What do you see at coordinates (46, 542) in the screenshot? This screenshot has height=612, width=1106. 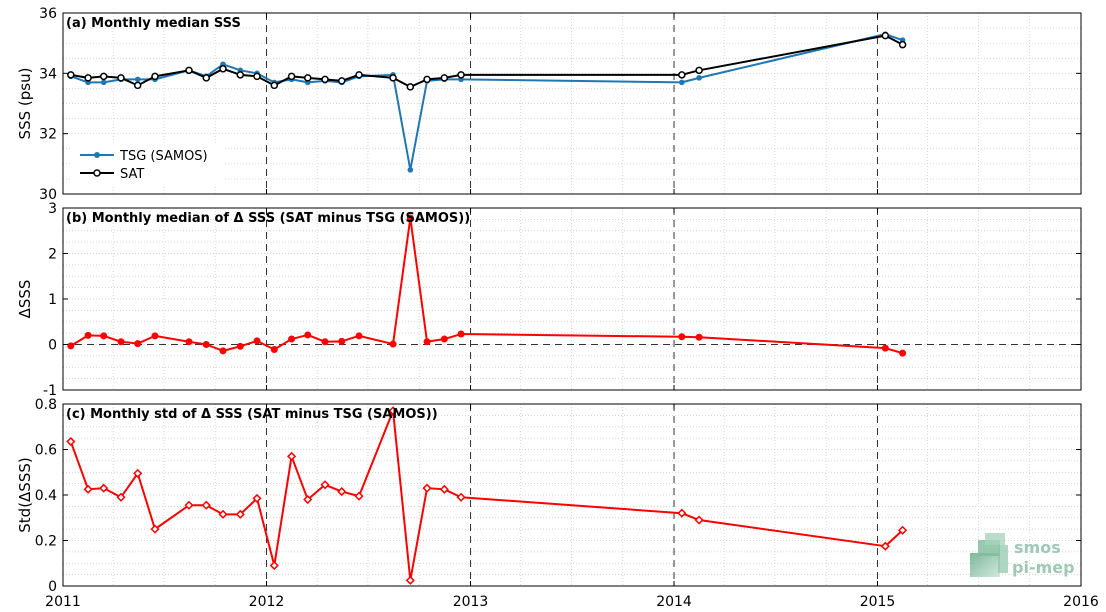 I see `y-tick-label: 0.2` at bounding box center [46, 542].